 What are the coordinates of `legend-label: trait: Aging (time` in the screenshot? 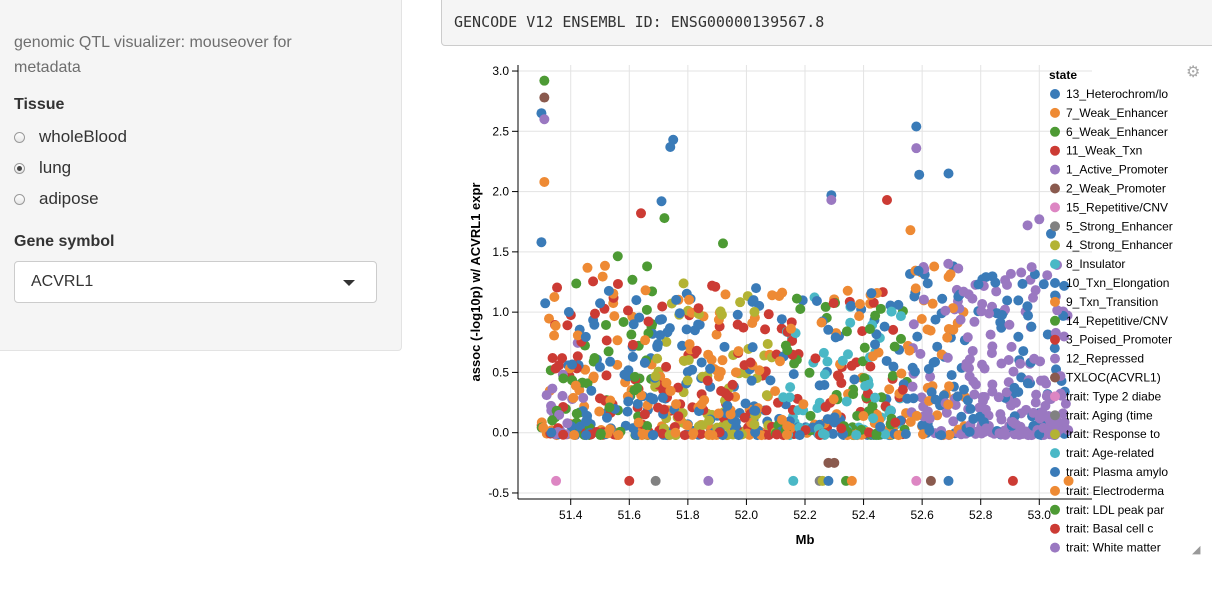 It's located at (1109, 415).